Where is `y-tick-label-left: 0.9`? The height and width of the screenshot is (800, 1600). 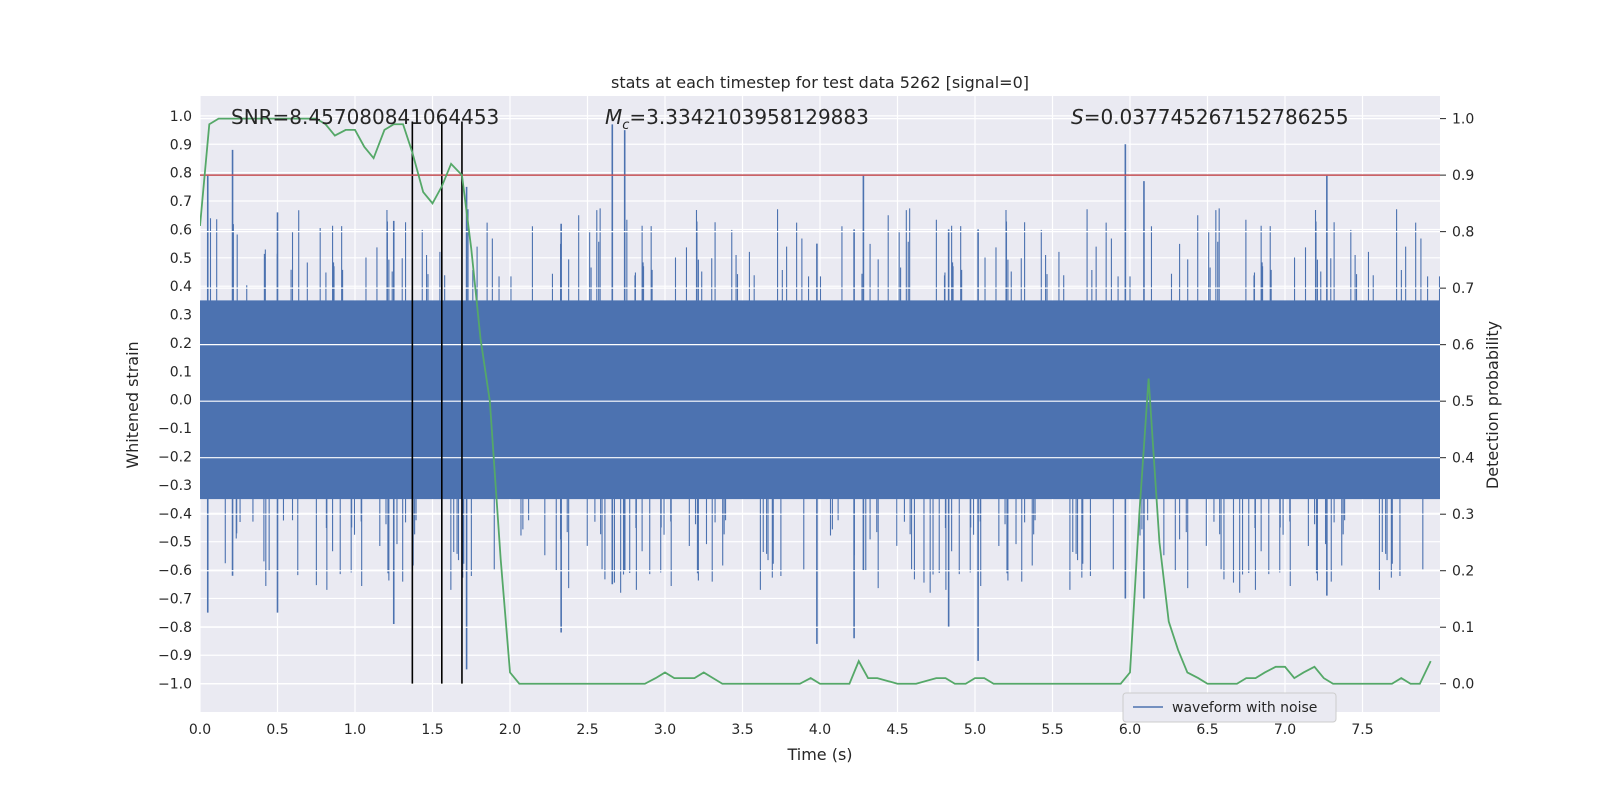
y-tick-label-left: 0.9 is located at coordinates (181, 145).